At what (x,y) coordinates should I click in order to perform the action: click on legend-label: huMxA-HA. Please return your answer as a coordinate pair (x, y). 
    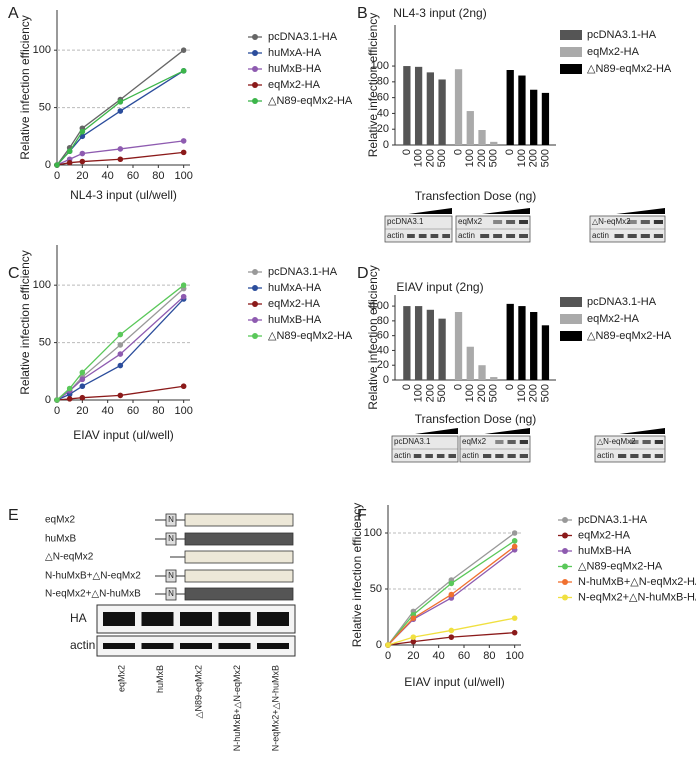
    Looking at the image, I should click on (295, 53).